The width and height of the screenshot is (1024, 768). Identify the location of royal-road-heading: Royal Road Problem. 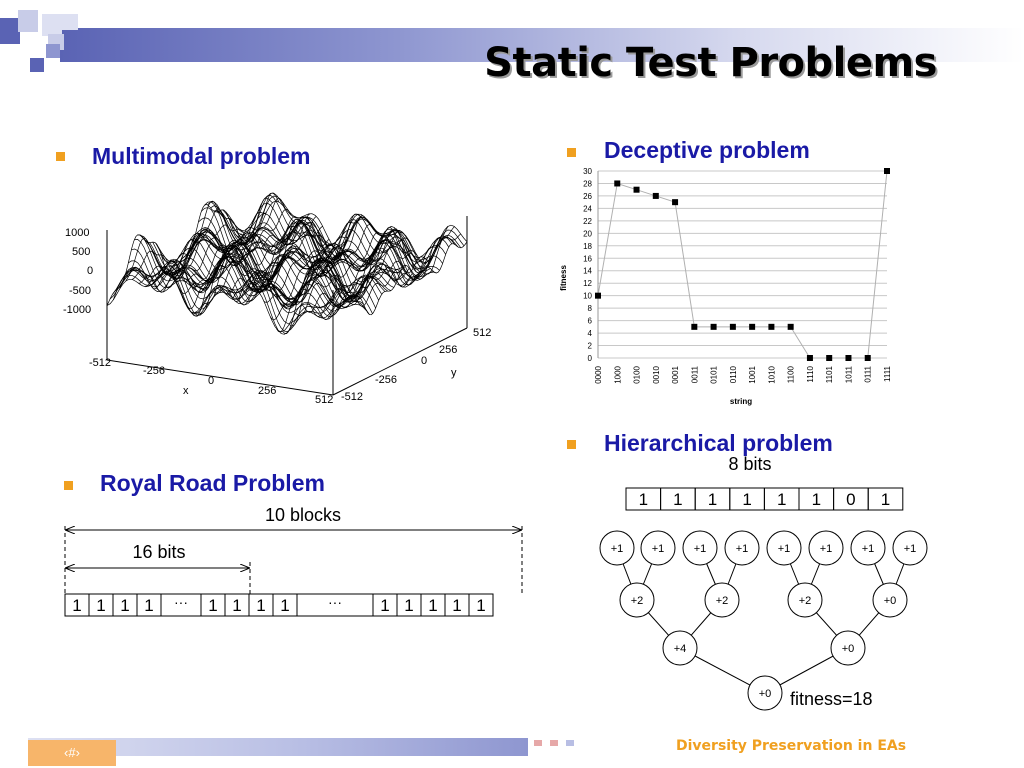
(212, 483).